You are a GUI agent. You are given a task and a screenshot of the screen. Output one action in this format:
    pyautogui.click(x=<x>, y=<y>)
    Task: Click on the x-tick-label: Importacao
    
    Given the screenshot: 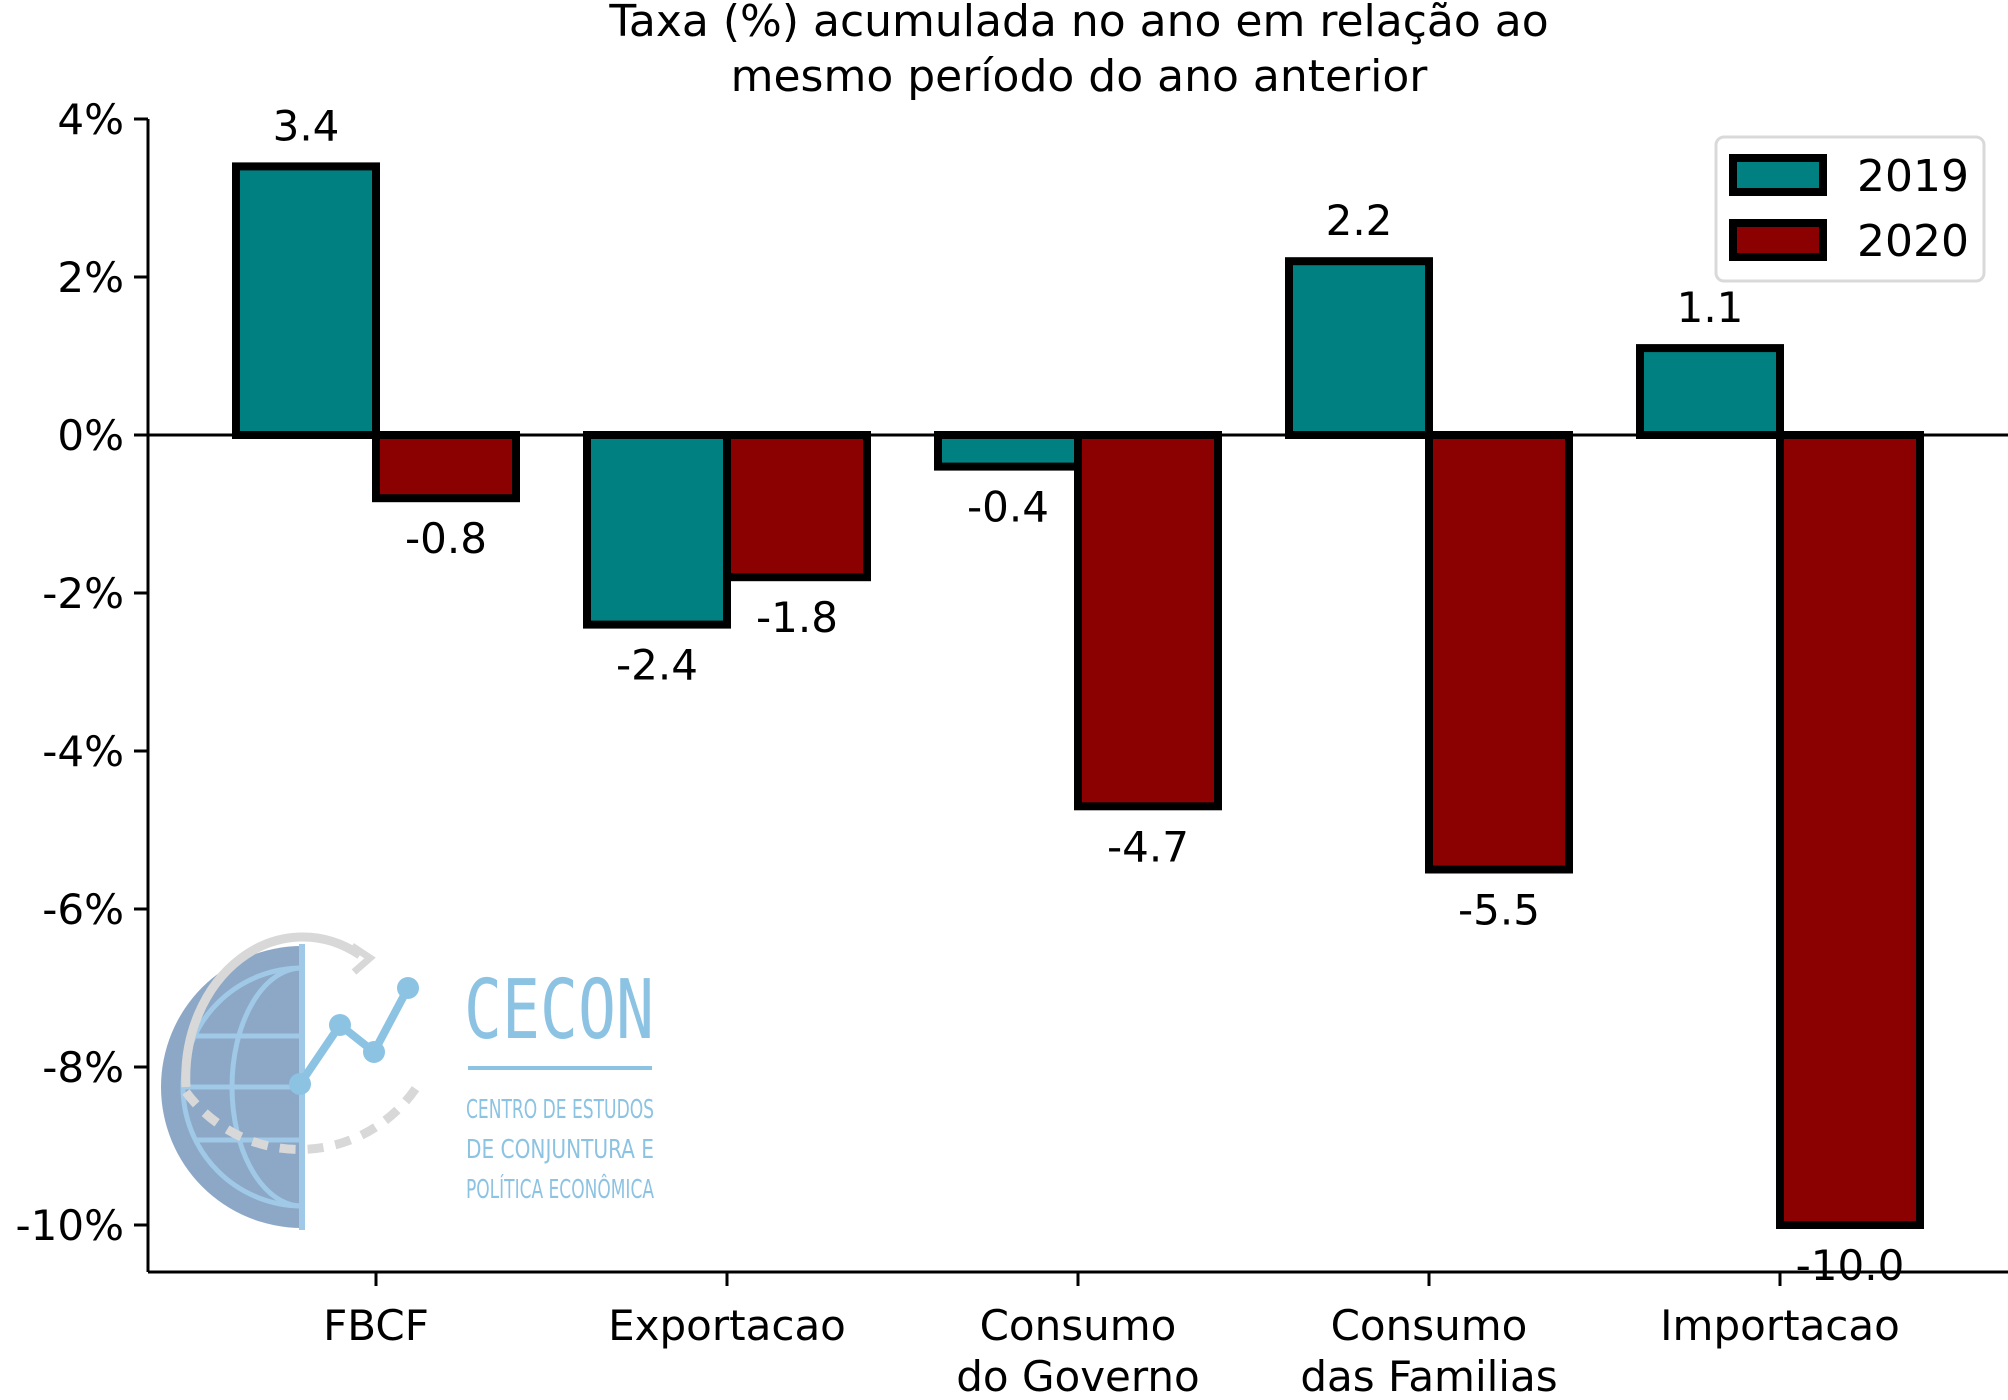 What is the action you would take?
    pyautogui.click(x=1780, y=1325)
    